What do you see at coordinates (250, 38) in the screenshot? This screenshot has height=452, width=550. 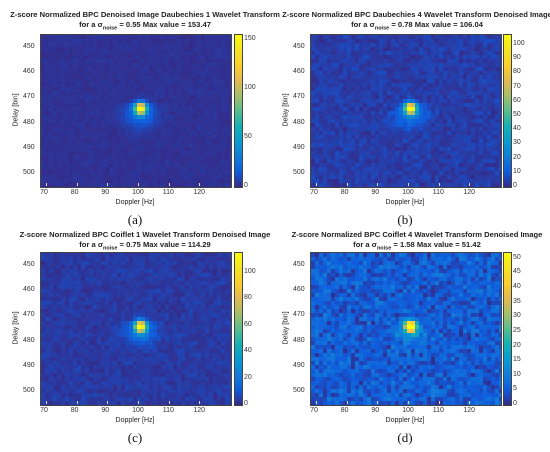 I see `colorbar-tick-label: 150` at bounding box center [250, 38].